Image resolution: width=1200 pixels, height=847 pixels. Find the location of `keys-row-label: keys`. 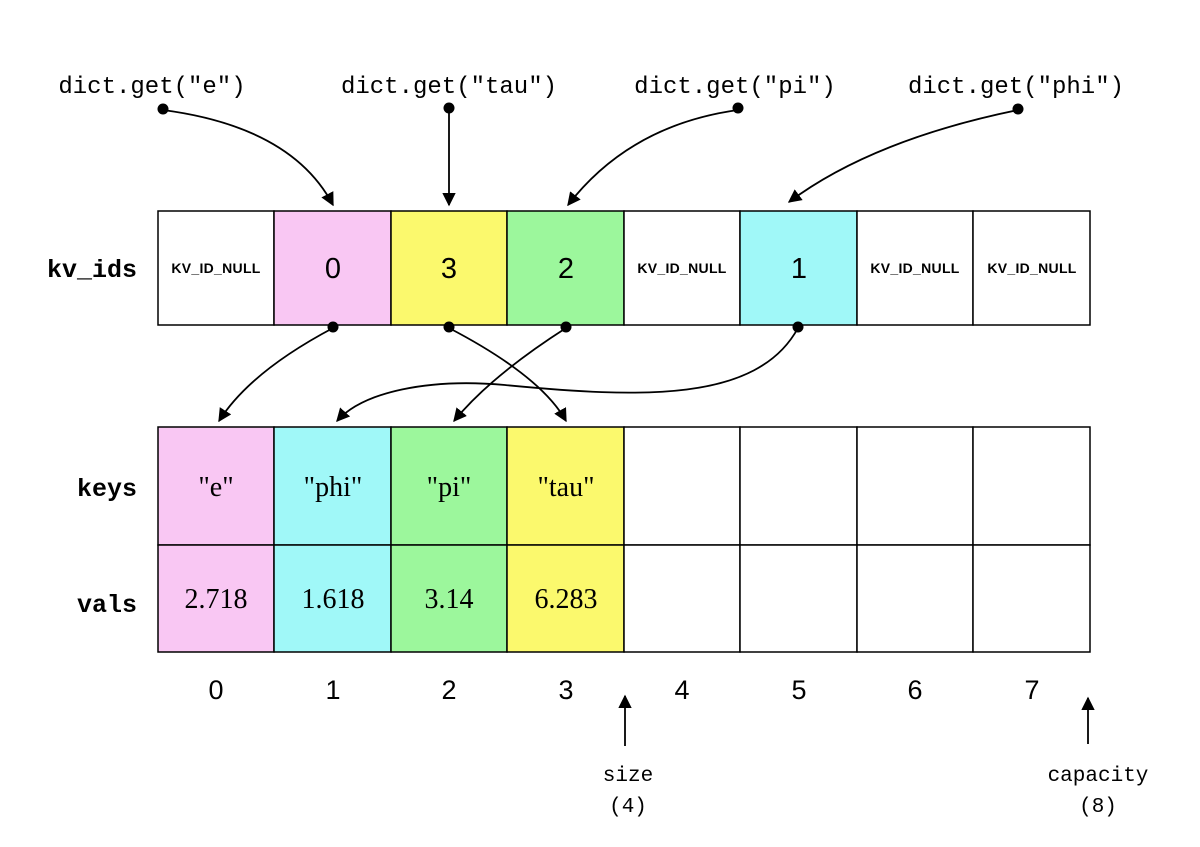

keys-row-label: keys is located at coordinates (107, 489).